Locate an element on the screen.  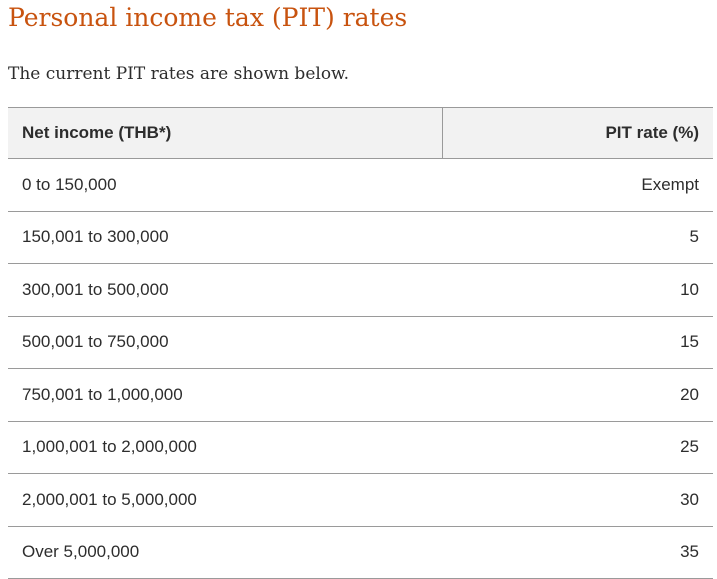
table-row: 300,001 to 500,000 10 is located at coordinates (360, 290).